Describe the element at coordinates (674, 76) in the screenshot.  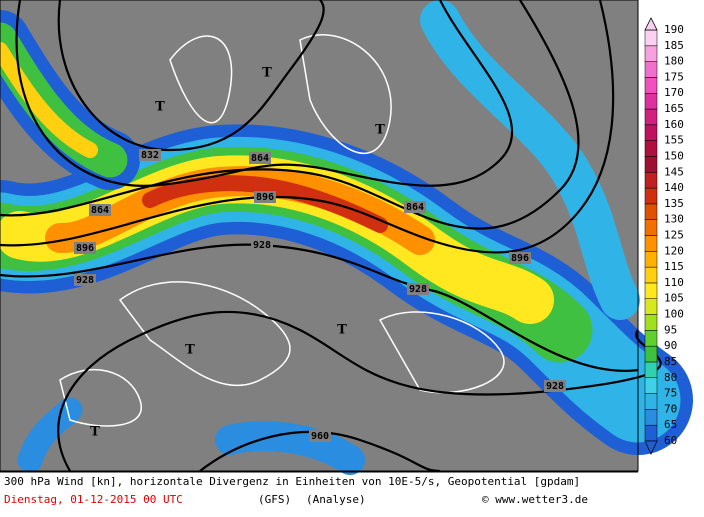
I see `colorbar-label: 175` at that location.